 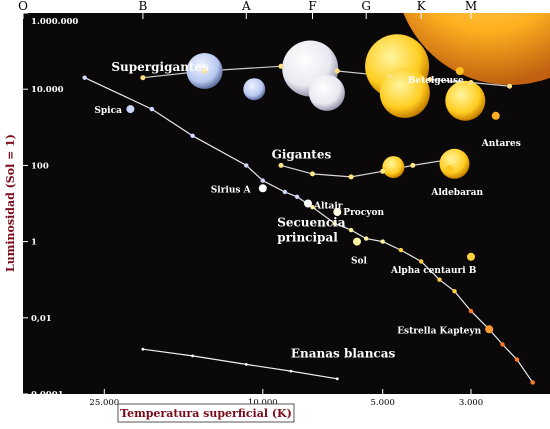 I want to click on star-marker-betelgeuse, so click(x=459, y=71).